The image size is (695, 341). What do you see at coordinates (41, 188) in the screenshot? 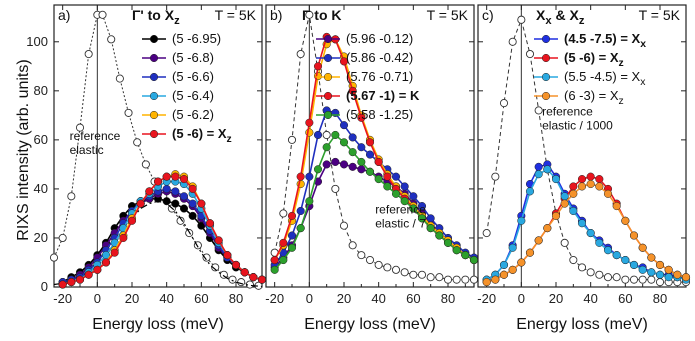
I see `y-tick-label: 40` at bounding box center [41, 188].